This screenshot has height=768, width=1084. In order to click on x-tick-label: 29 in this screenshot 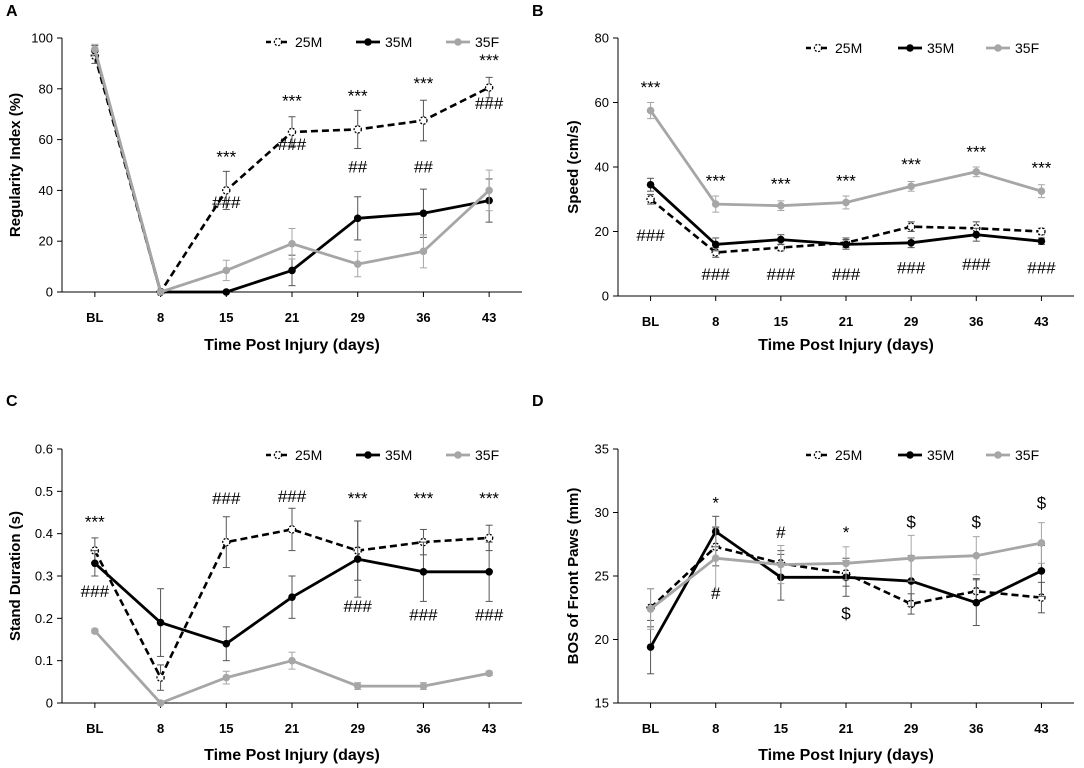, I will do `click(911, 321)`.